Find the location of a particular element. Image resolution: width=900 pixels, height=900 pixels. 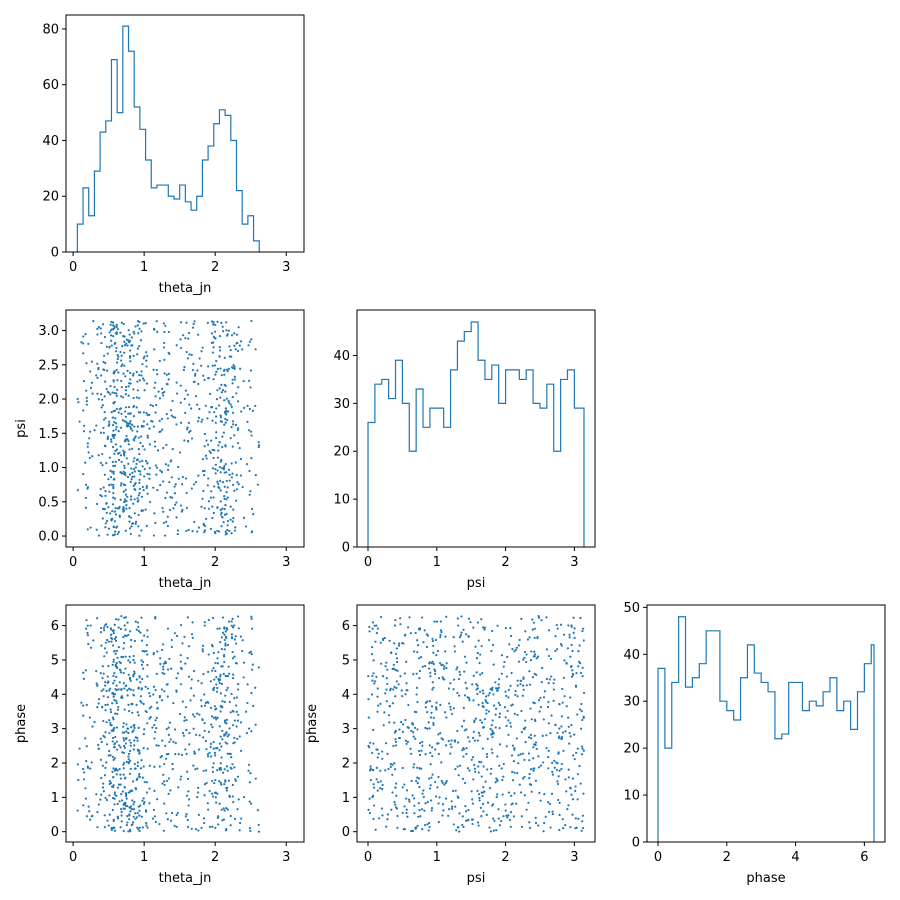

axes-frame is located at coordinates (766, 723).